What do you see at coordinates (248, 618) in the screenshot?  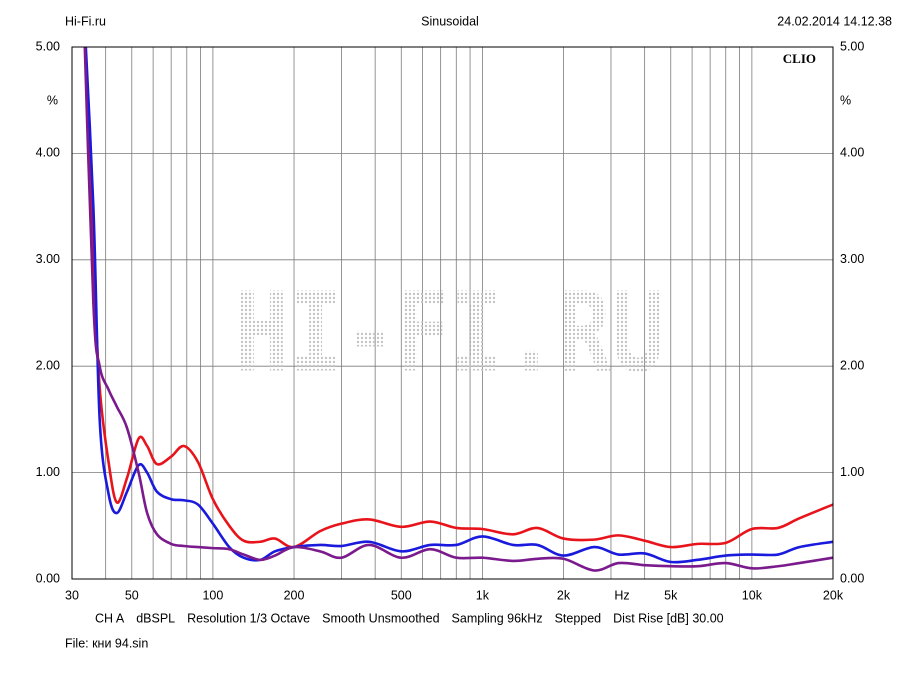 I see `setting-label: Resolution 1/3 Octave` at bounding box center [248, 618].